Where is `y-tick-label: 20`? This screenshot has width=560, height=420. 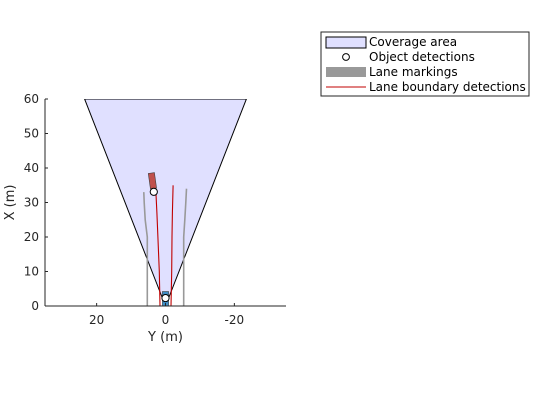 y-tick-label: 20 is located at coordinates (31, 237).